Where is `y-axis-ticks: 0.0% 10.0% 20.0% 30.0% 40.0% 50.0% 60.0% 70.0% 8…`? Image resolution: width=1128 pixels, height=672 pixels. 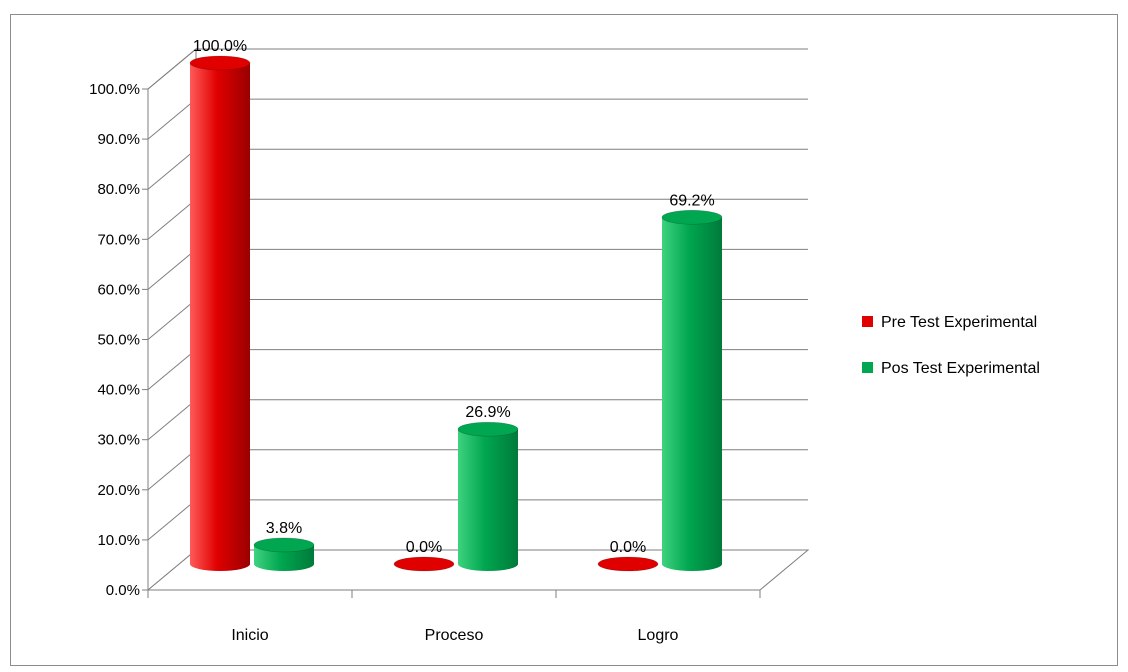 y-axis-ticks: 0.0% 10.0% 20.0% 30.0% 40.0% 50.0% 60.0% 70.0% 8… is located at coordinates (118, 340).